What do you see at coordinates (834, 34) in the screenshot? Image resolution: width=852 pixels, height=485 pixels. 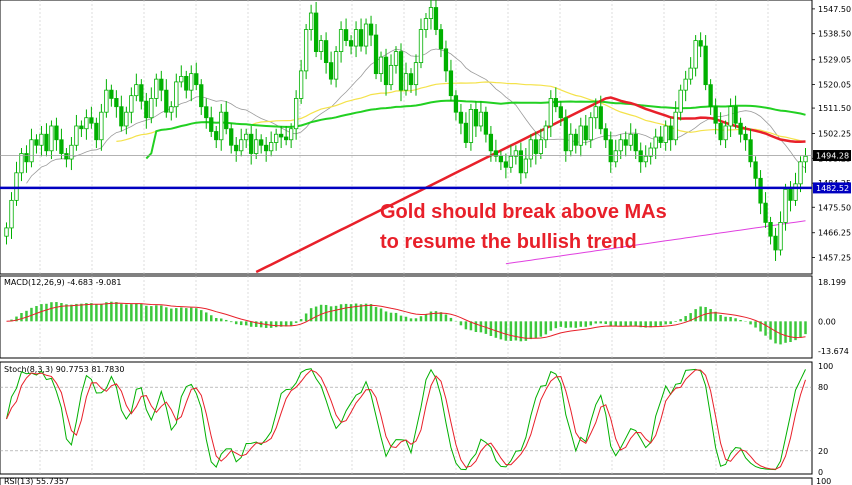 I see `price-tick-label: 1538.50` at bounding box center [834, 34].